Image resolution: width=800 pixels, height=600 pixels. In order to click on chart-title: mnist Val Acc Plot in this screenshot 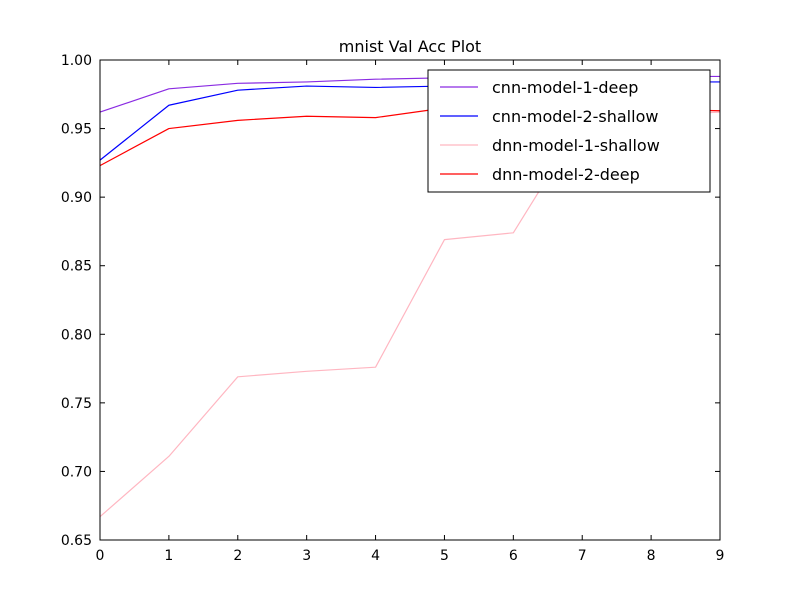, I will do `click(410, 46)`.